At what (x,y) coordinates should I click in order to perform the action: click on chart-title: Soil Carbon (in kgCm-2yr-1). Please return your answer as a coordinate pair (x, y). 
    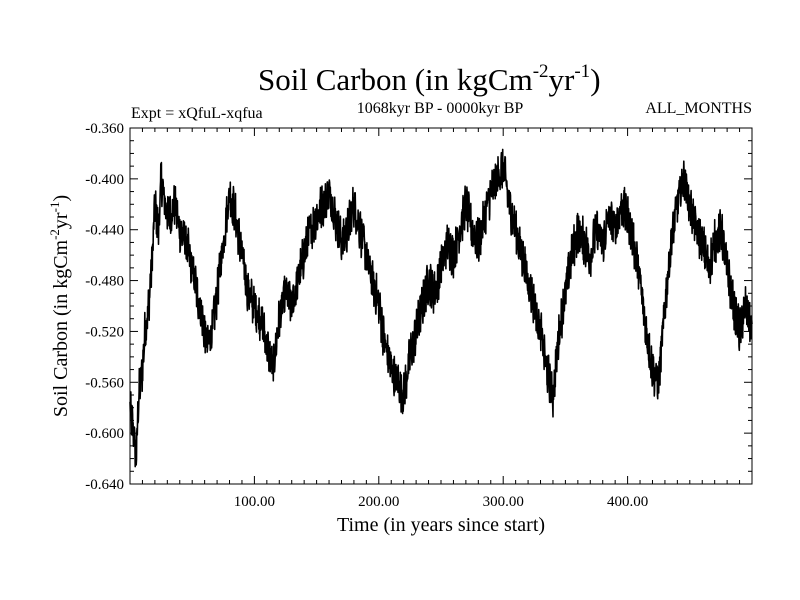
    Looking at the image, I should click on (429, 79).